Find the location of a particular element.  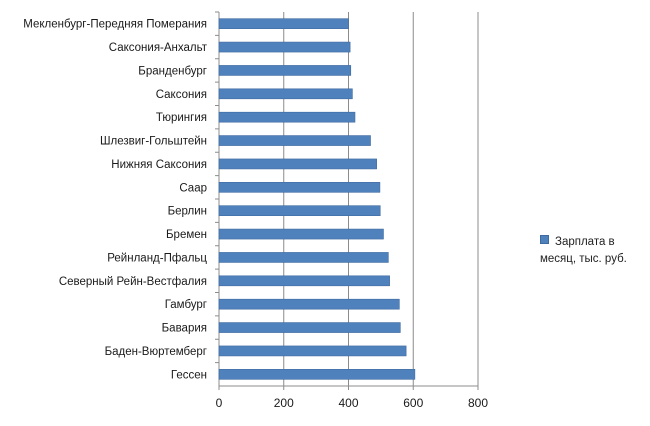

x-tick-labels: 0 200 400 600 800 is located at coordinates (352, 398).